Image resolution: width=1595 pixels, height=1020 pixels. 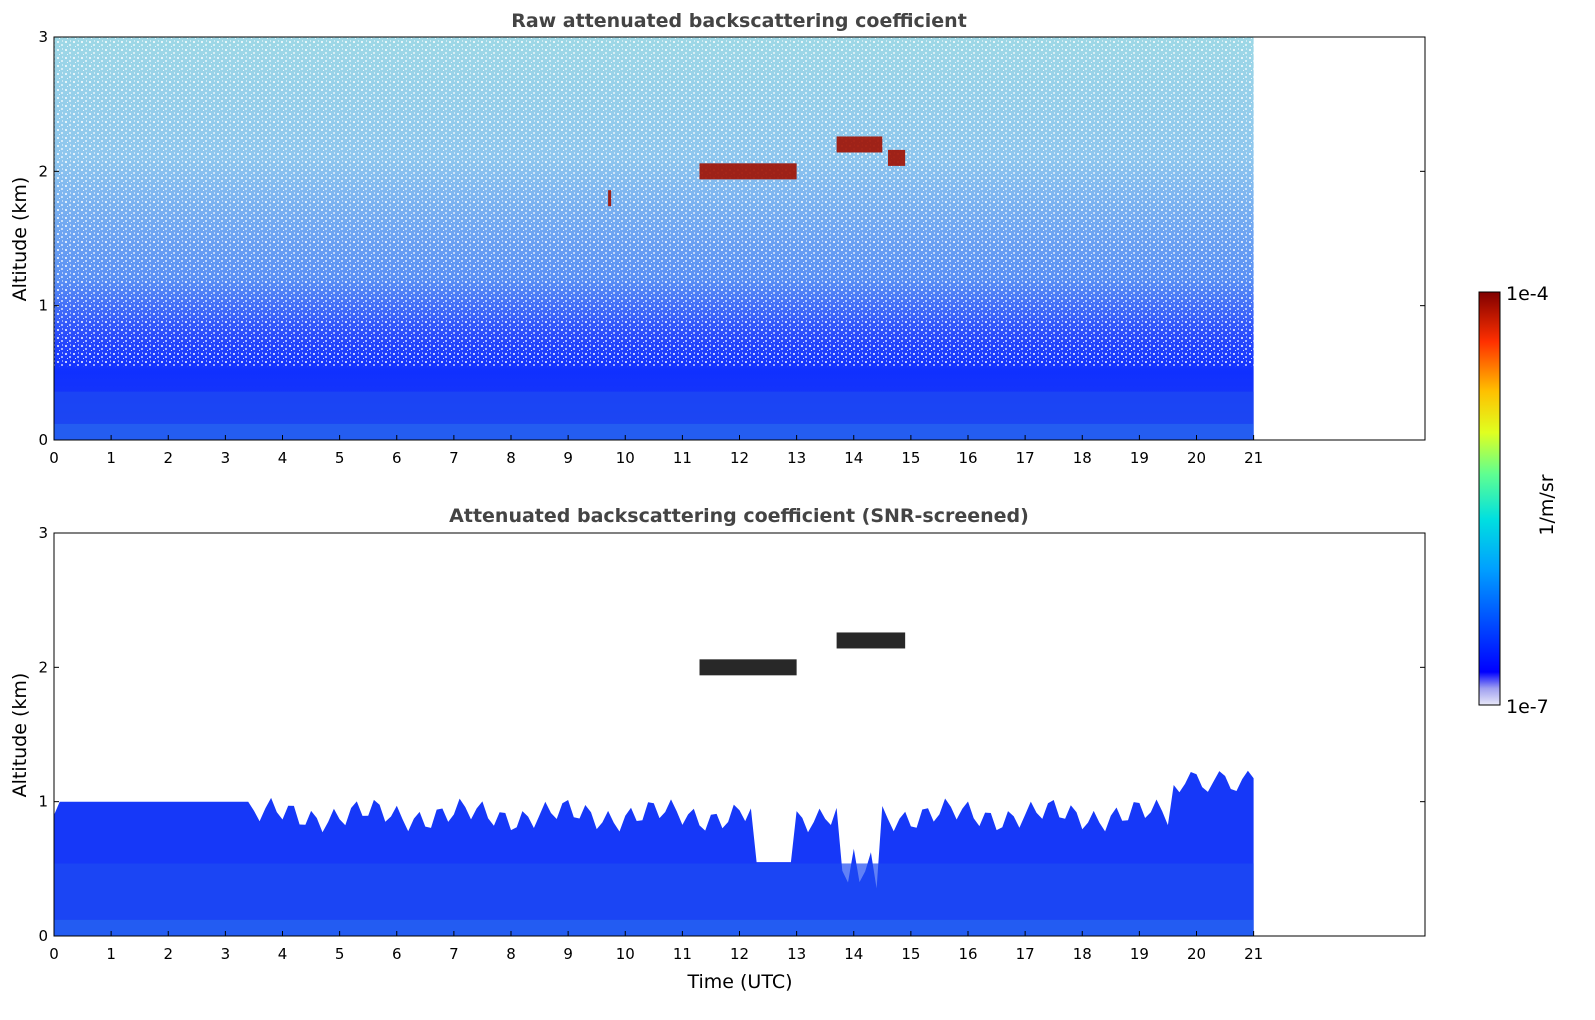 What do you see at coordinates (739, 982) in the screenshot?
I see `x-axis-label: Time (UTC)` at bounding box center [739, 982].